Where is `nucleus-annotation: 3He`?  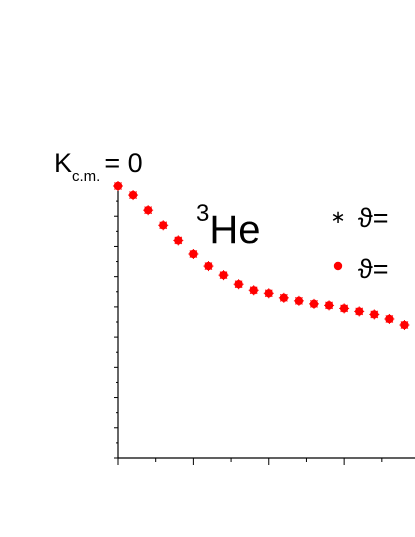
nucleus-annotation: 3He is located at coordinates (228, 226).